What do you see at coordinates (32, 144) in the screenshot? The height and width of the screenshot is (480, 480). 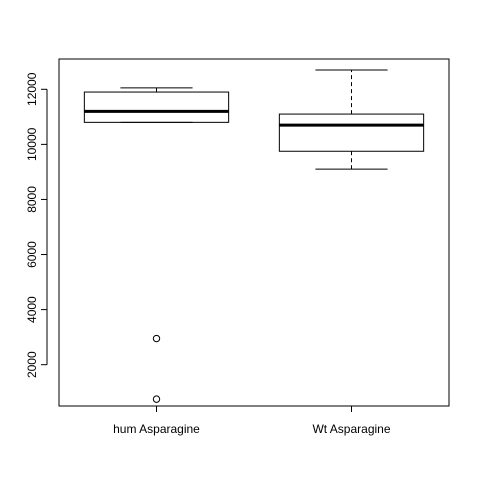 I see `y-tick-label: 10000` at bounding box center [32, 144].